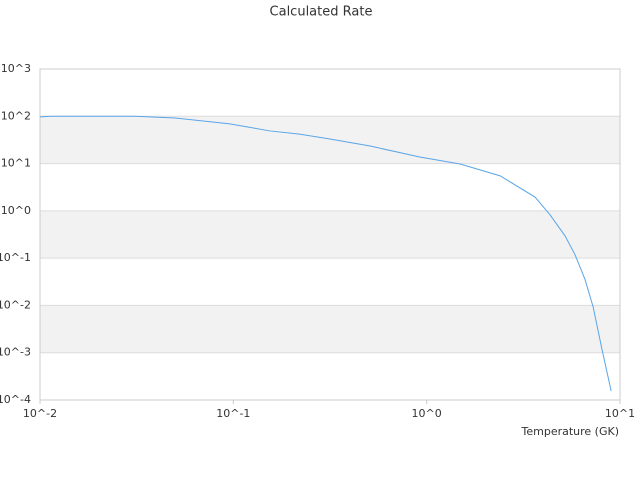 Image resolution: width=640 pixels, height=480 pixels. Describe the element at coordinates (321, 12) in the screenshot. I see `chart-title: Calculated Rate` at that location.